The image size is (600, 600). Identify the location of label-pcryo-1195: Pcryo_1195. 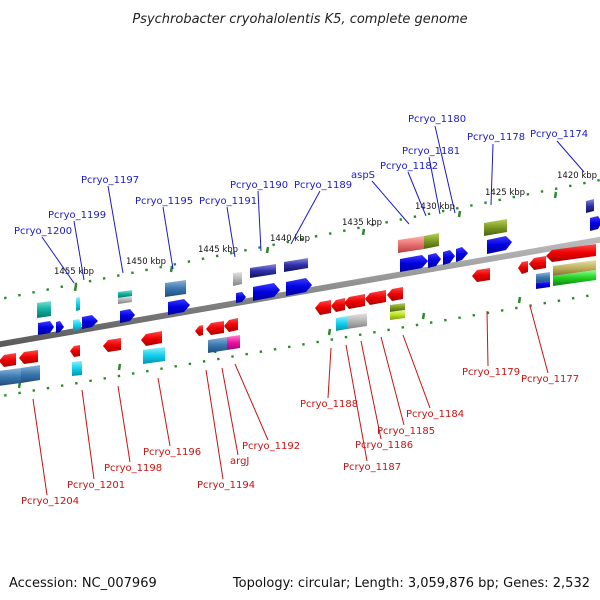
(164, 201).